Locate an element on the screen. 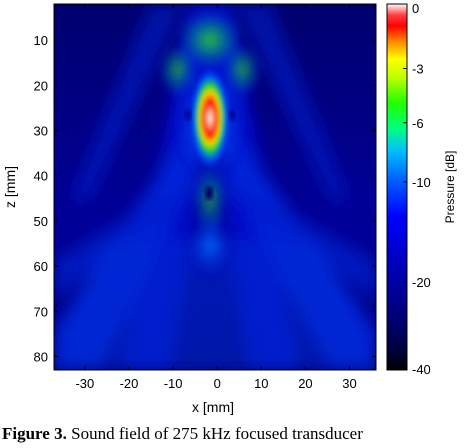 This screenshot has height=448, width=474. y-tick-label: 70 is located at coordinates (41, 311).